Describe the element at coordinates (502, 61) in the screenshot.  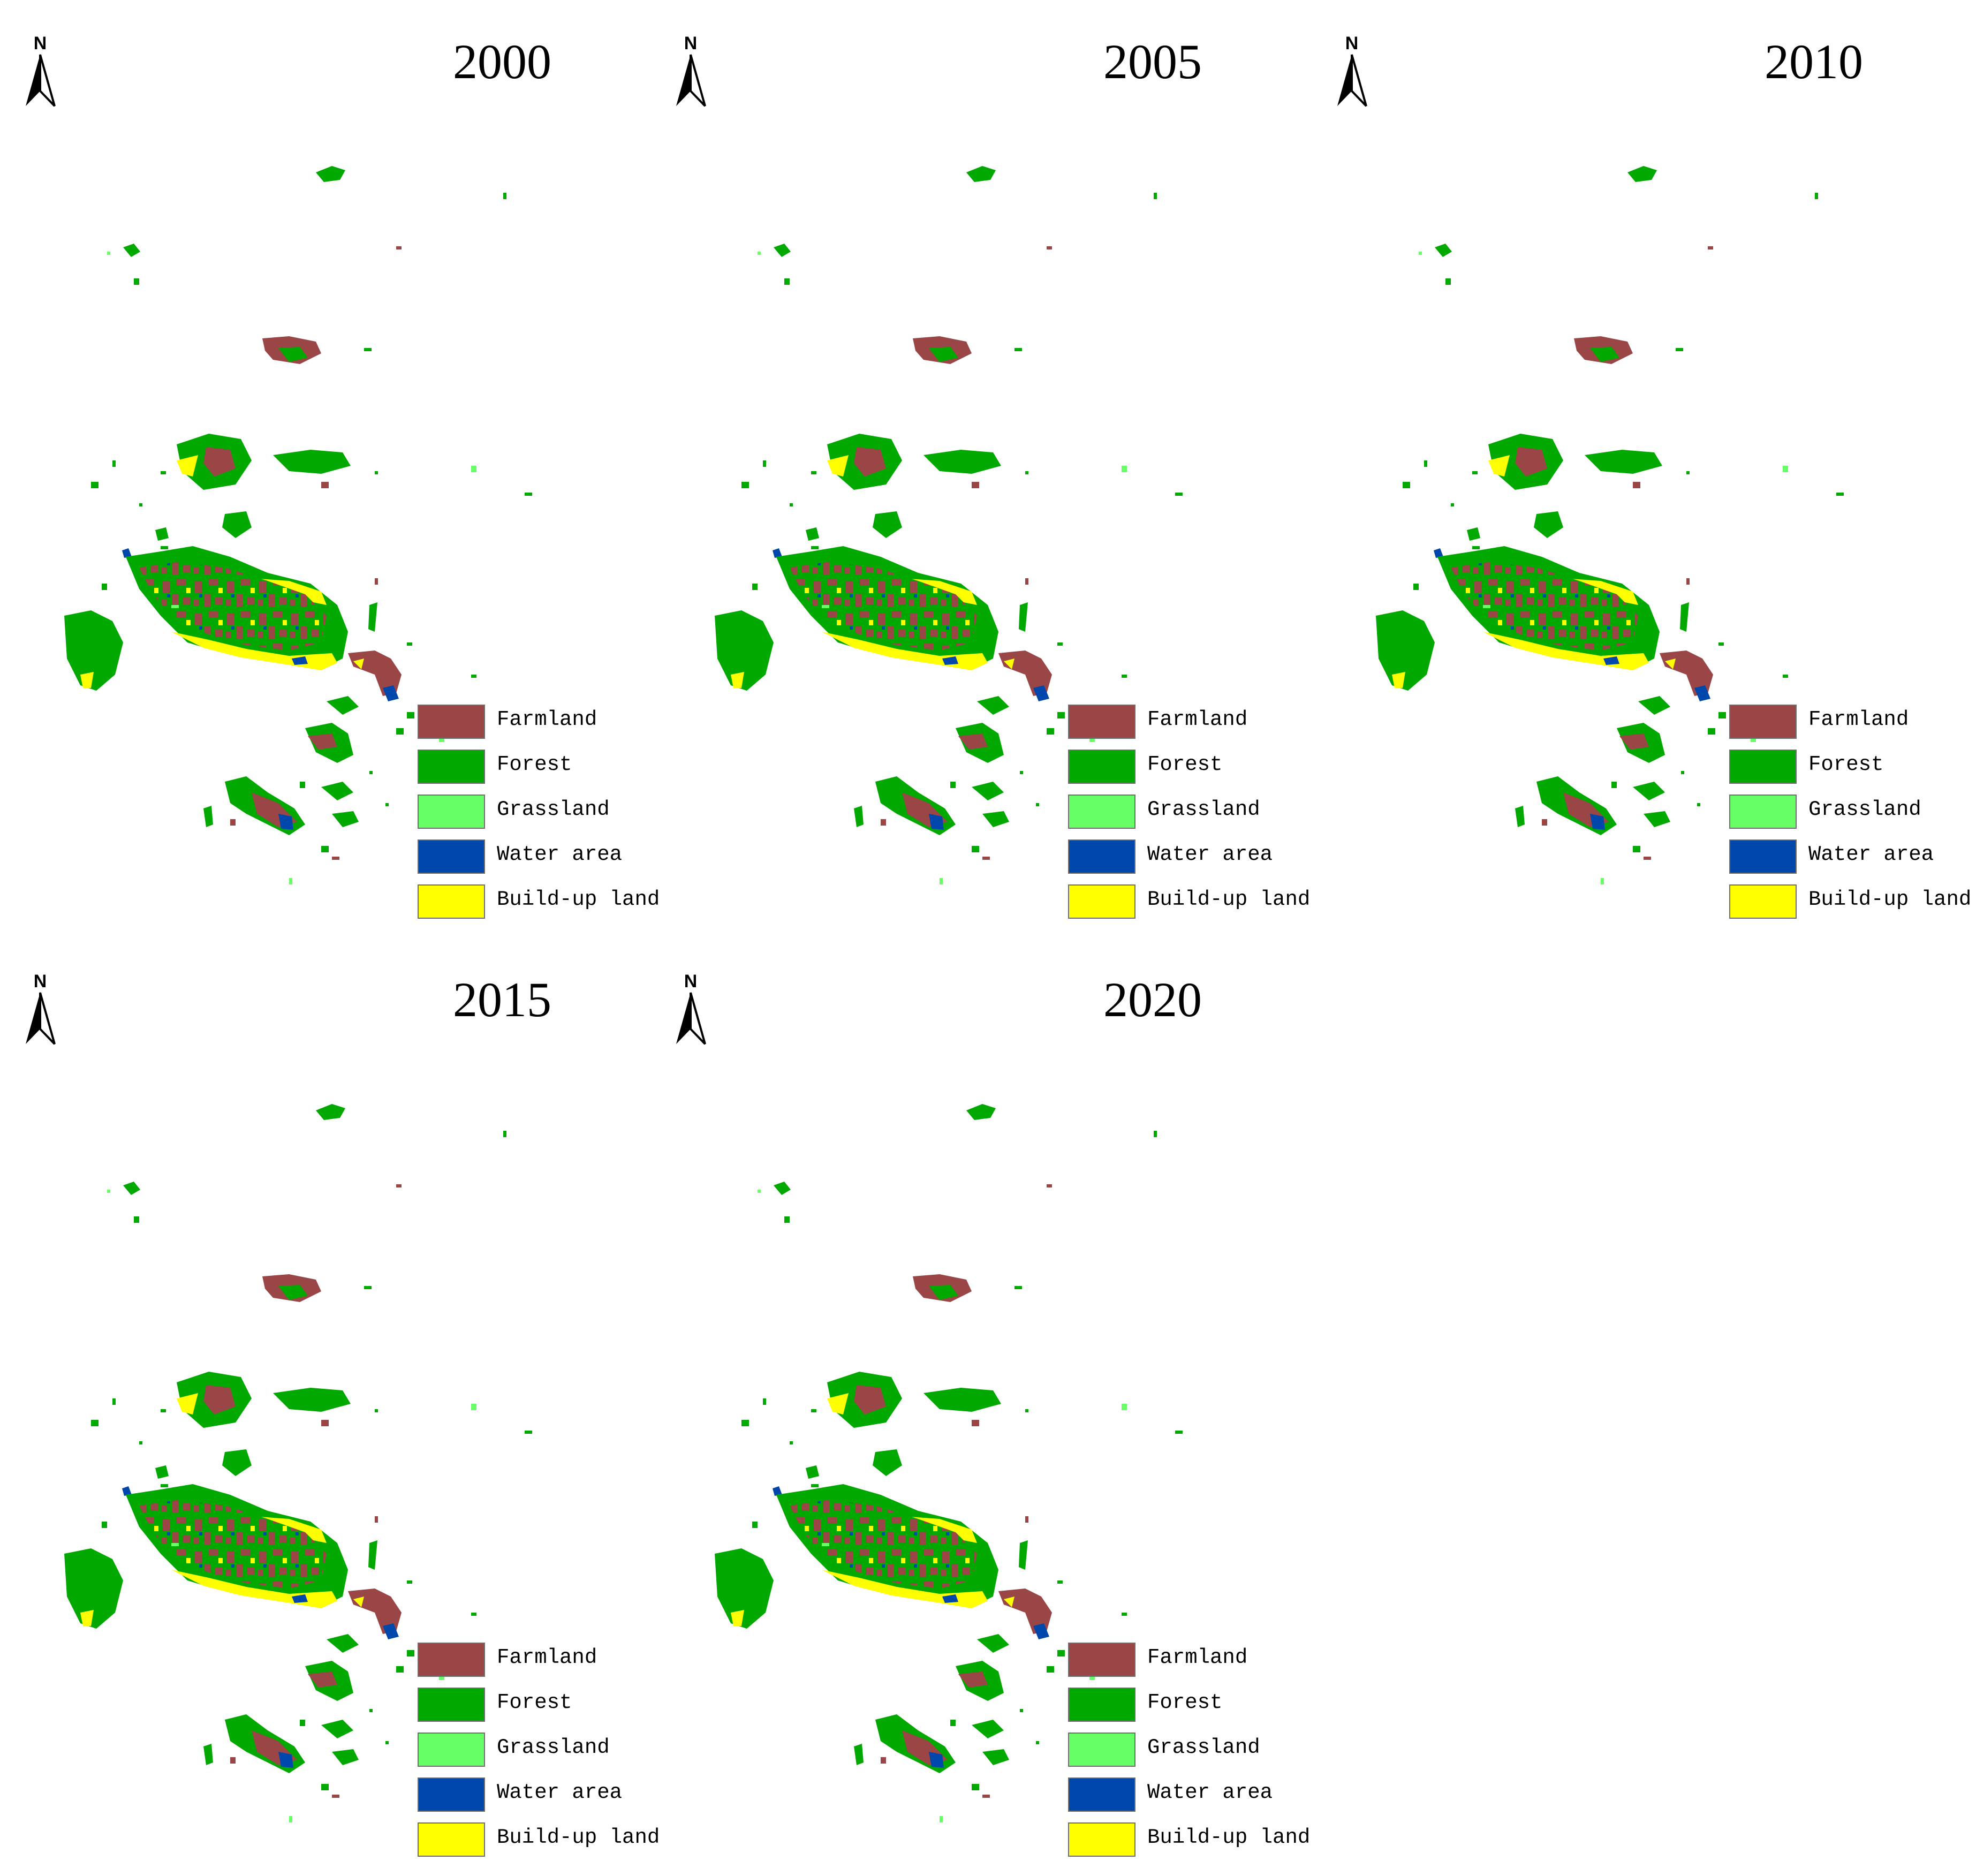
I see `map-year-title: 2000` at that location.